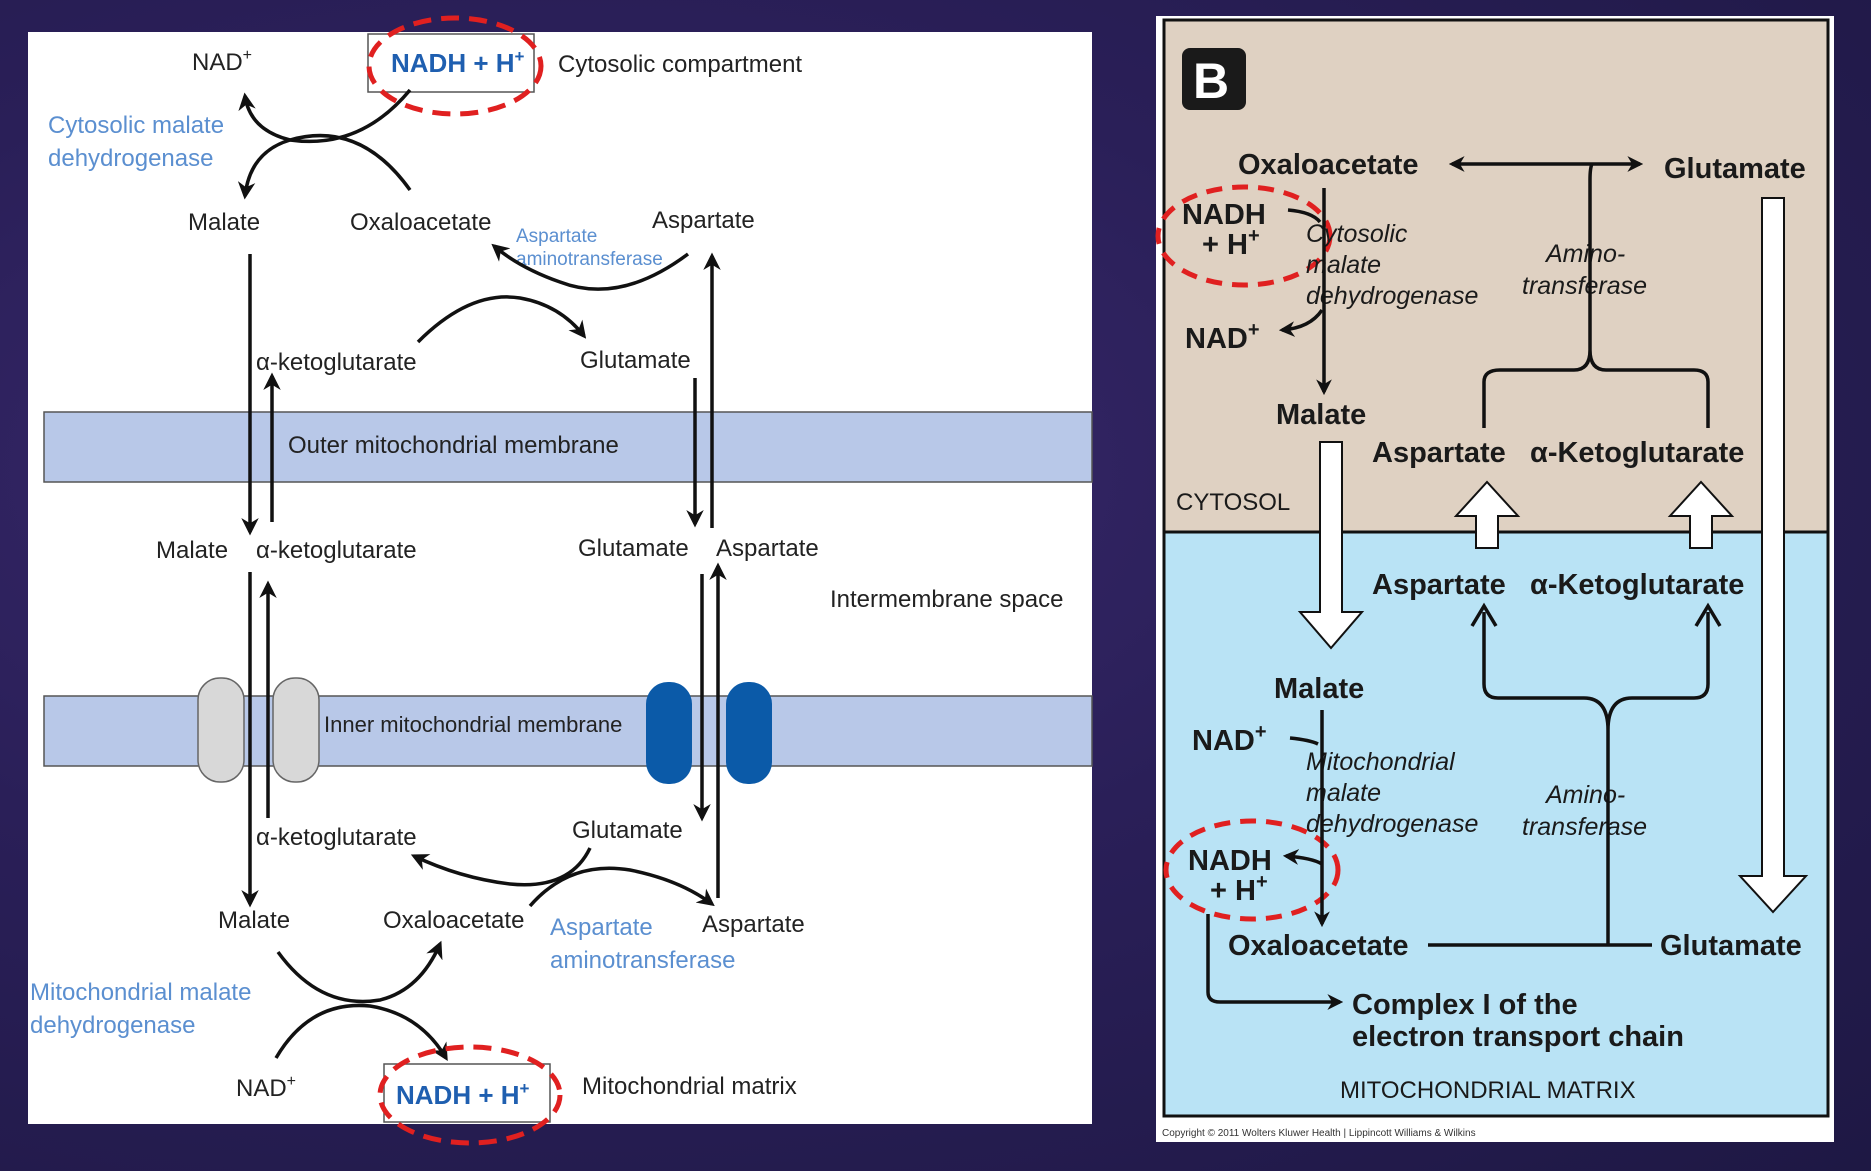 The height and width of the screenshot is (1171, 1871). Describe the element at coordinates (627, 830) in the screenshot. I see `glutamate-low: Glutamate` at that location.